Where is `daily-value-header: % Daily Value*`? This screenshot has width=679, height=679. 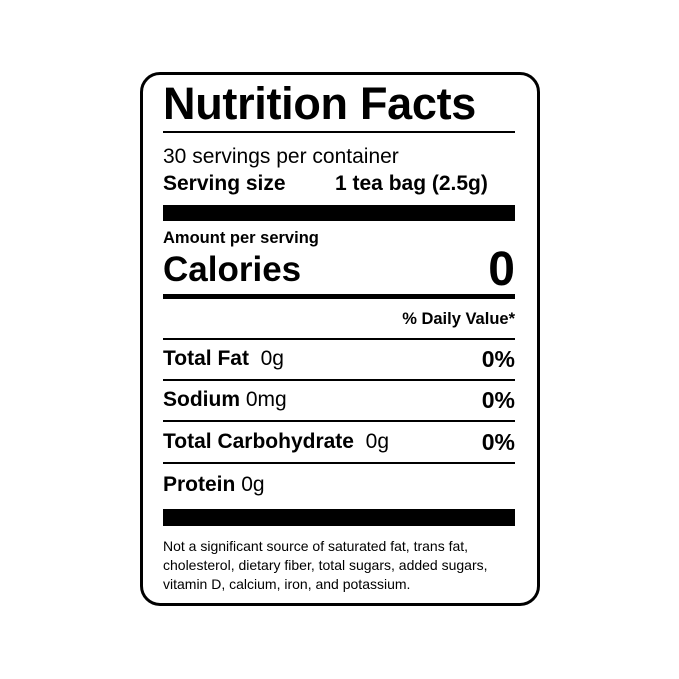
daily-value-header: % Daily Value* is located at coordinates (458, 319).